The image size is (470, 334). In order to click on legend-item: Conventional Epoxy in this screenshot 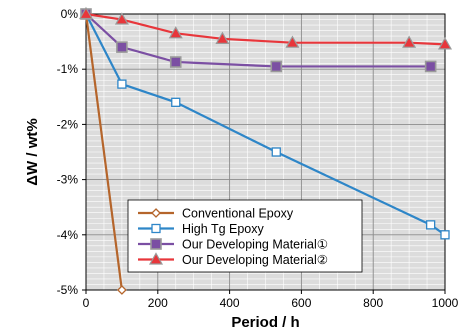, I will do `click(216, 214)`.